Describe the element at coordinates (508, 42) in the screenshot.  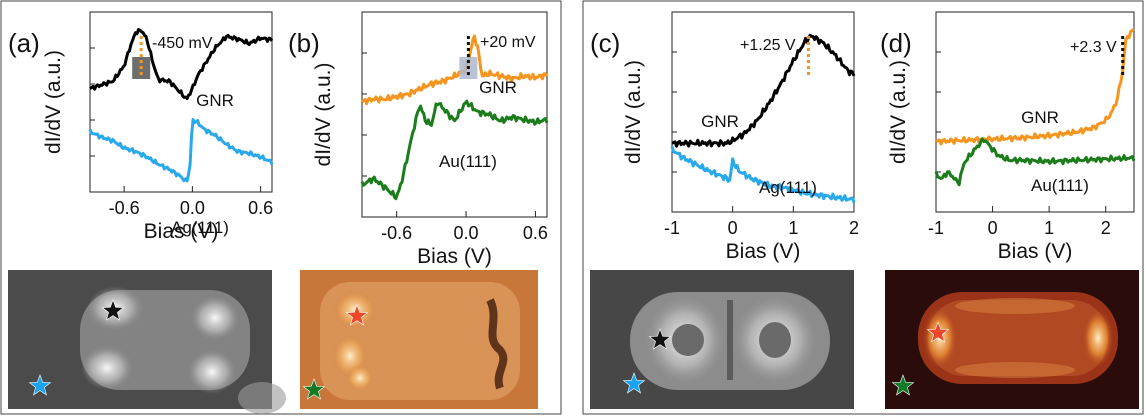
I see `peak-annotation: +20 mV` at that location.